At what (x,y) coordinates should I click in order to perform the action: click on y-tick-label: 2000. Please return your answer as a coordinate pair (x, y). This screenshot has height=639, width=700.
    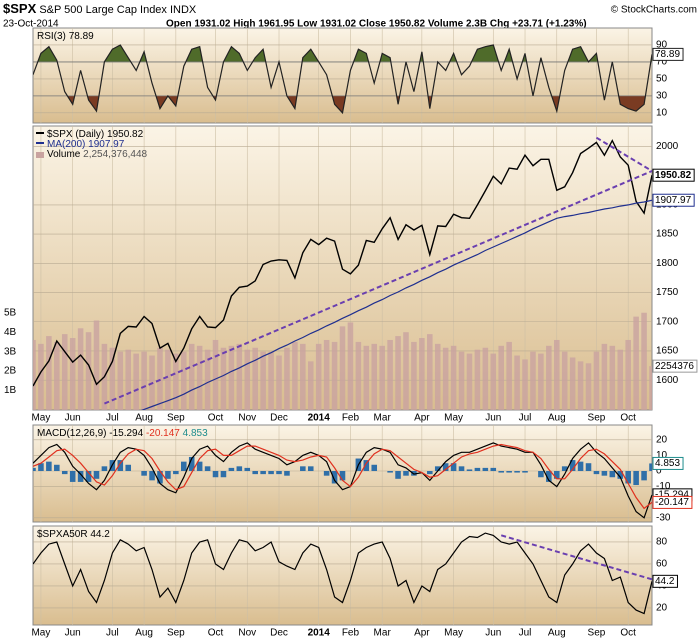
    Looking at the image, I should click on (667, 146).